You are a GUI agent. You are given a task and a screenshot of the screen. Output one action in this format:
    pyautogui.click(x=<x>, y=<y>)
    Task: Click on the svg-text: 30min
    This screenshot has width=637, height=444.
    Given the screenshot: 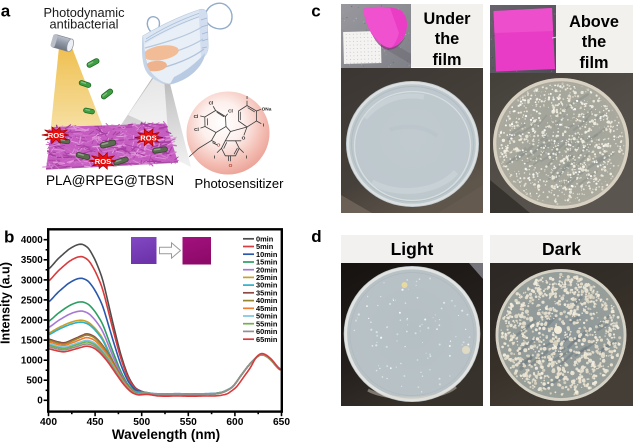 What is the action you would take?
    pyautogui.click(x=267, y=285)
    